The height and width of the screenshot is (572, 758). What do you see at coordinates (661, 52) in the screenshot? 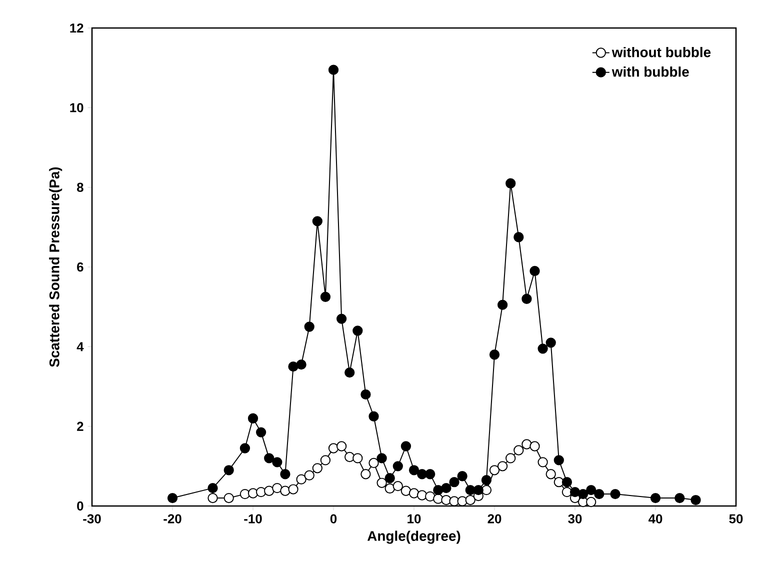
I see `legend-label: without bubble` at bounding box center [661, 52].